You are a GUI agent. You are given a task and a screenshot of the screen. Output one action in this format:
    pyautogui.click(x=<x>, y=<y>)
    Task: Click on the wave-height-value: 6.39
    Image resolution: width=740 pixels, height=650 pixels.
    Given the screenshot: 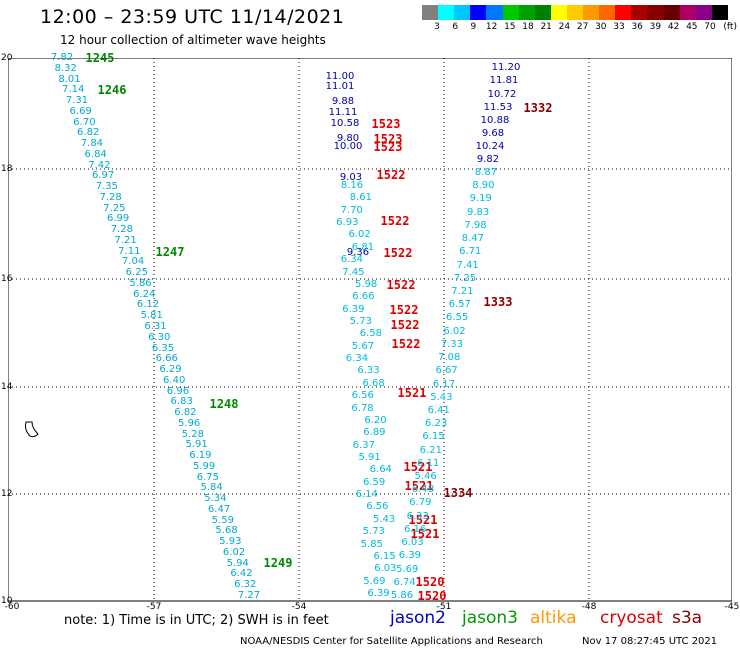 What is the action you would take?
    pyautogui.click(x=353, y=309)
    